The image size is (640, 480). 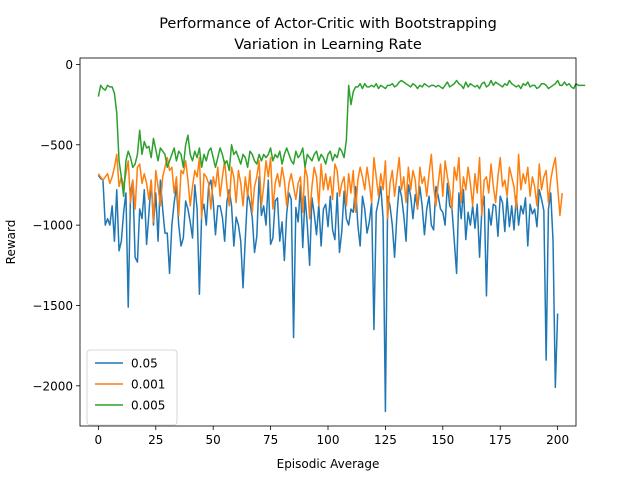 What do you see at coordinates (11, 242) in the screenshot?
I see `y-axis-label: Reward` at bounding box center [11, 242].